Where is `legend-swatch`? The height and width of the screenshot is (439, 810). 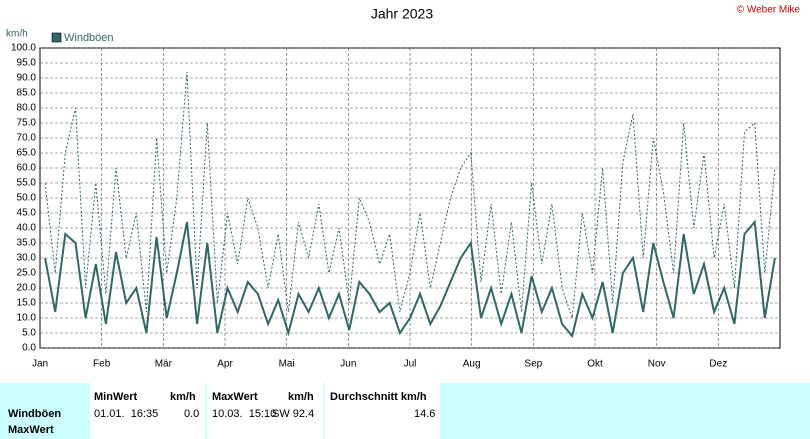 legend-swatch is located at coordinates (56, 37).